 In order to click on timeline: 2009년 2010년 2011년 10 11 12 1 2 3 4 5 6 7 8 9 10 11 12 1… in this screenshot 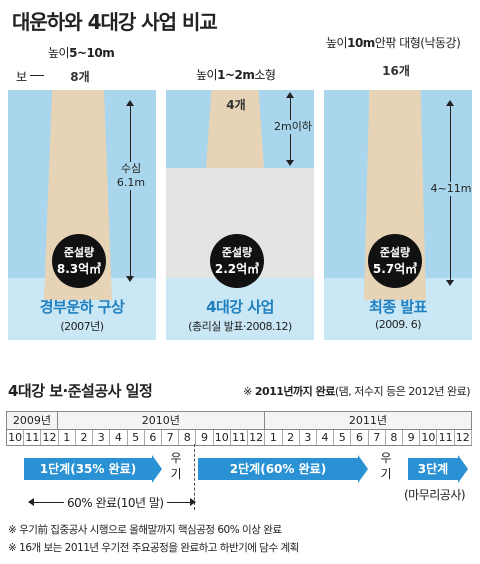, I will do `click(239, 428)`.